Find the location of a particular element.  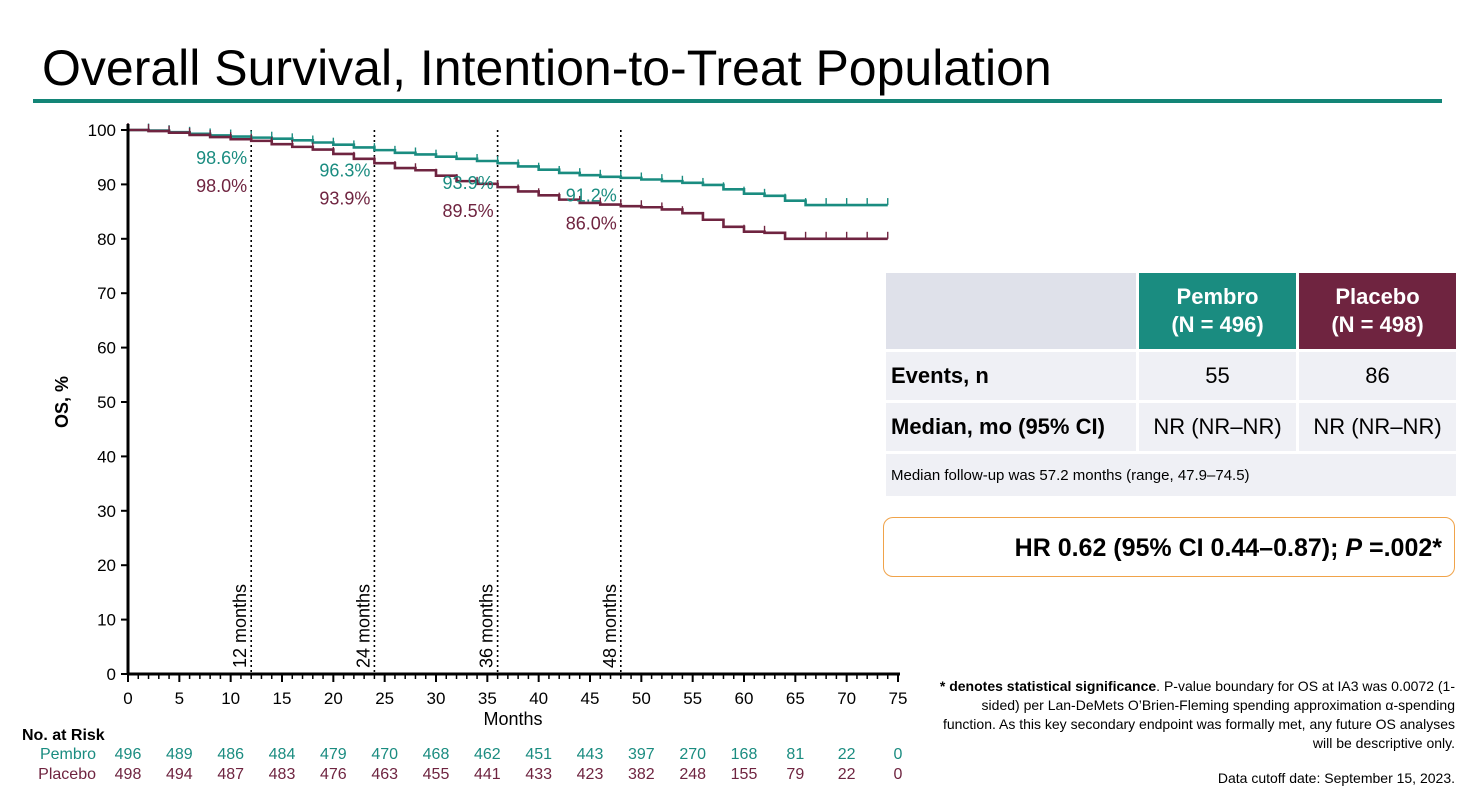

landmark-labels: 98.6% 98.0% 96.3% 93.9% 93.9% 89.5% 91.2% 86.0% is located at coordinates (406, 191).